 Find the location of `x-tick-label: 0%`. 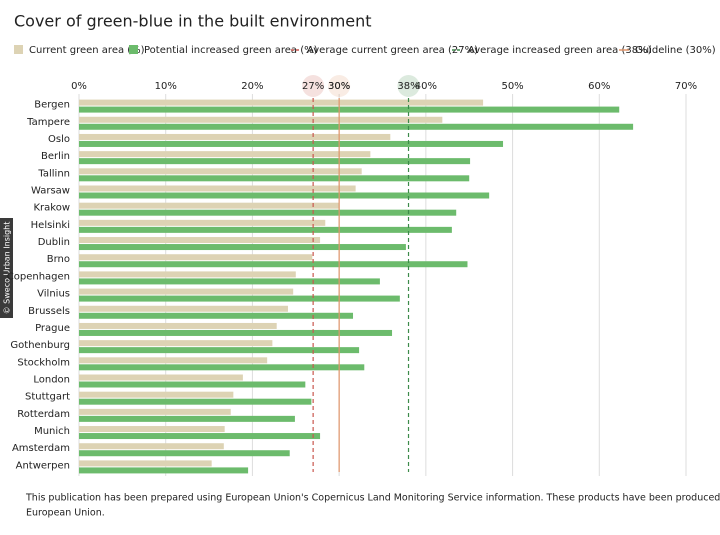

x-tick-label: 0% is located at coordinates (79, 86).